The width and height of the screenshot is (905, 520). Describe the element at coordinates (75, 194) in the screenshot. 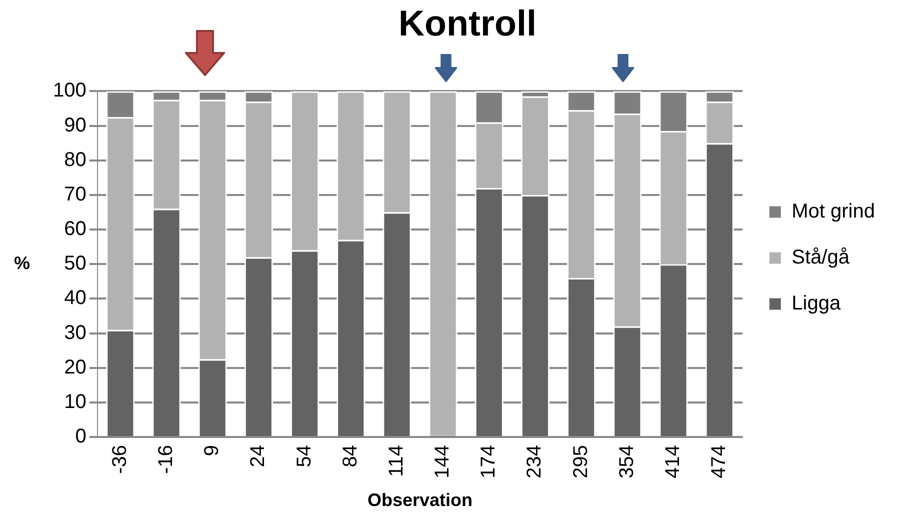

I see `y-tick-label: 70` at that location.